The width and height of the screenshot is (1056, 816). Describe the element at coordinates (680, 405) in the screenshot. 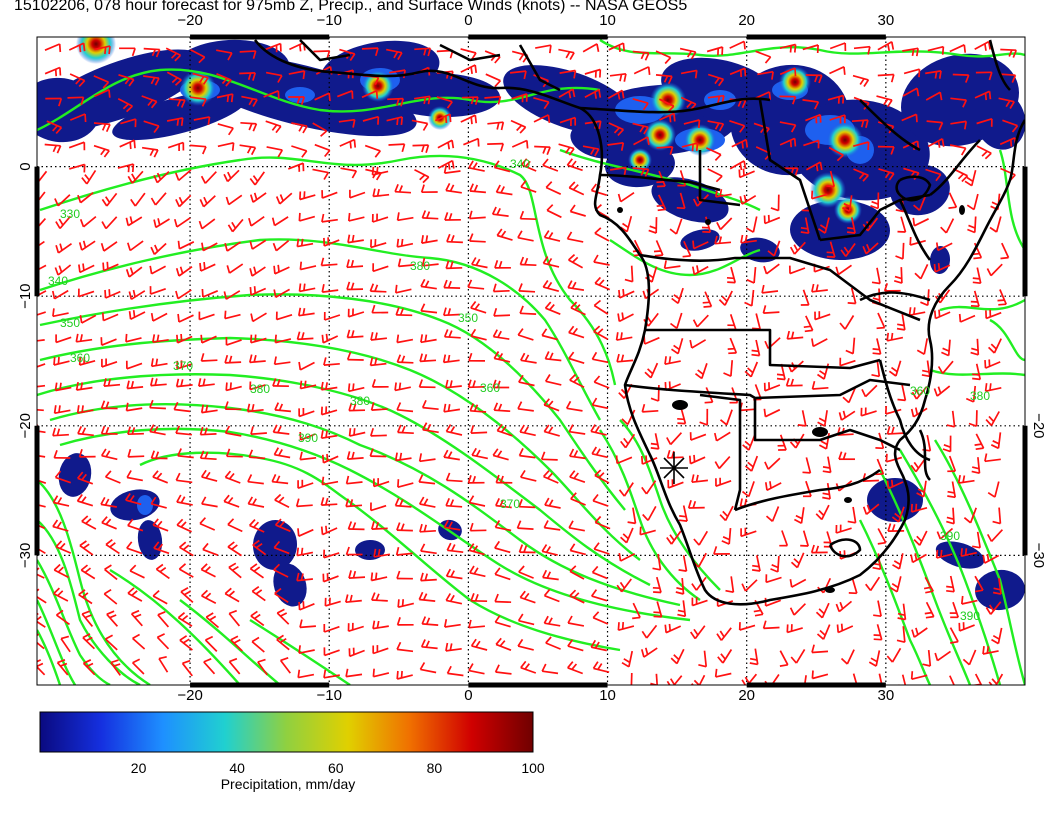

I see `lake-island` at that location.